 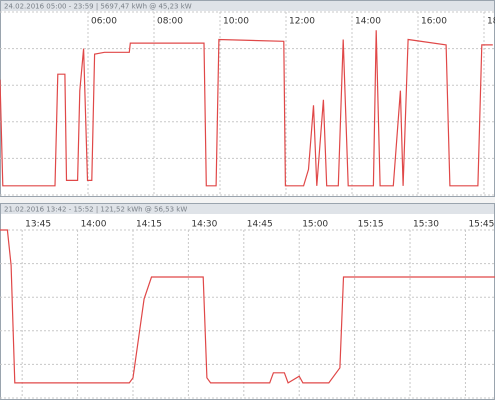 I want to click on x-tick-label: 15:15, so click(x=371, y=225).